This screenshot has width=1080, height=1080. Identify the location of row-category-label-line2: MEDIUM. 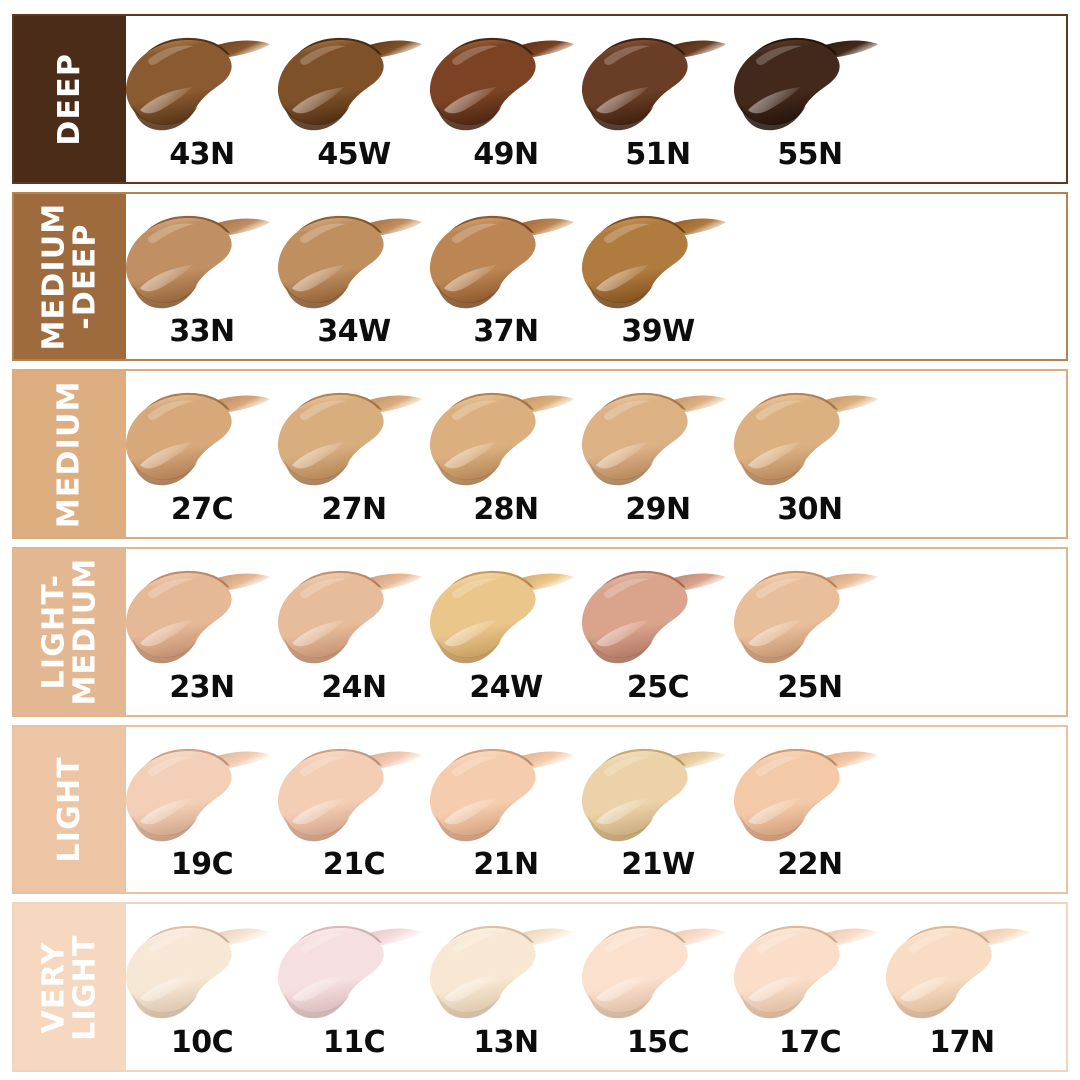
(85, 631).